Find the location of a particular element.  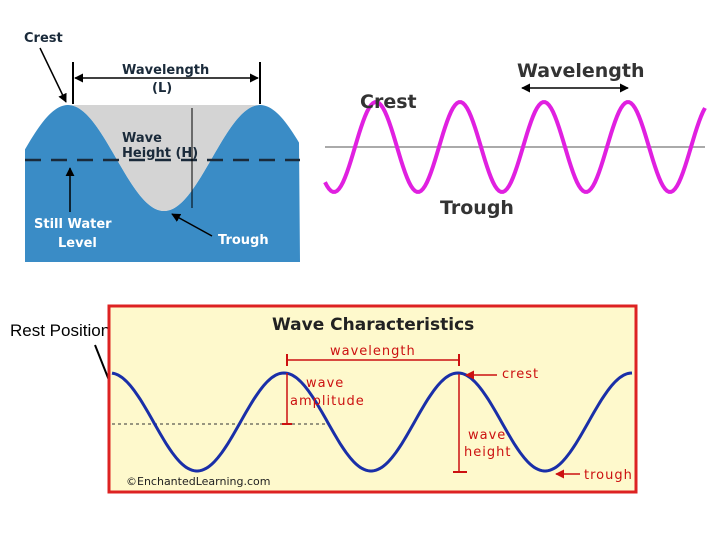

wave-height-area is located at coordinates (164, 158).